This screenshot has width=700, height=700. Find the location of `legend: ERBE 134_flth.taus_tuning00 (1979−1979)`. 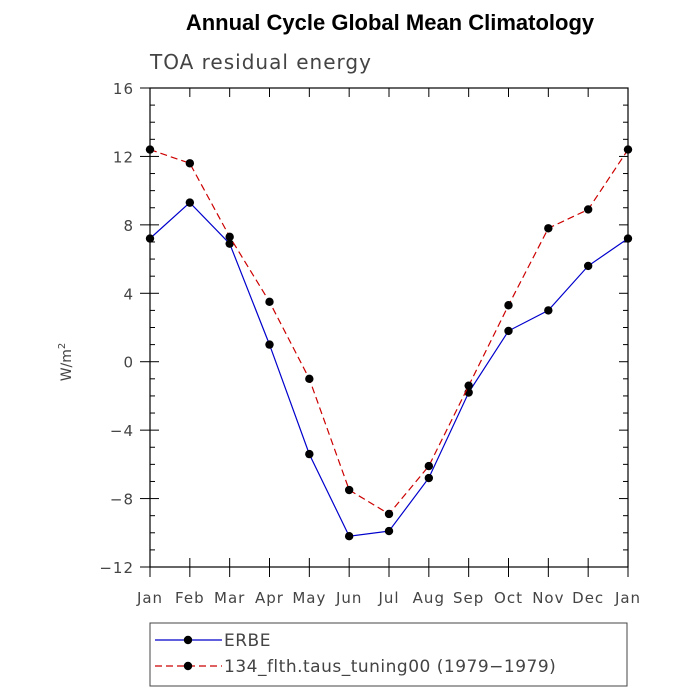

legend: ERBE 134_flth.taus_tuning00 (1979−1979) is located at coordinates (388, 654).